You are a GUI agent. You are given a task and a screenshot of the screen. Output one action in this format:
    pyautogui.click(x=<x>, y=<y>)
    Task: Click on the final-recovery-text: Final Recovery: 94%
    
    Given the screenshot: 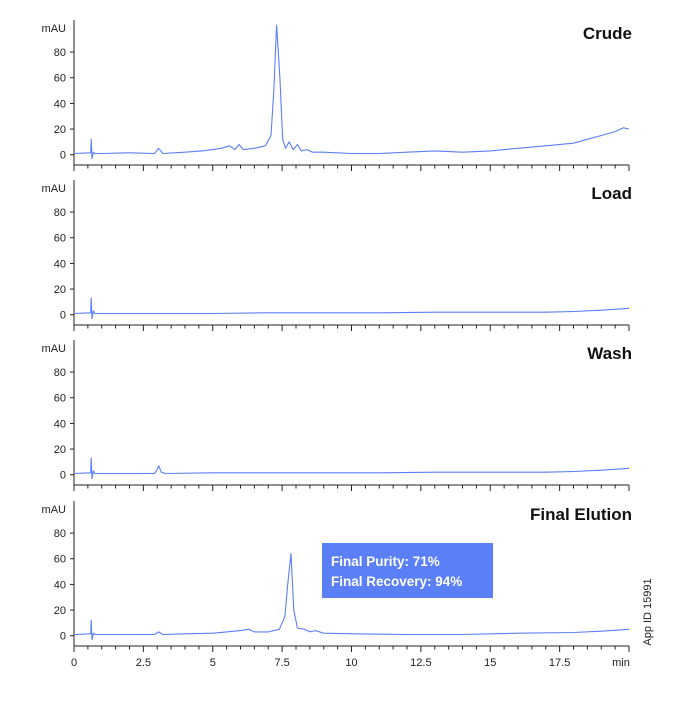 What is the action you would take?
    pyautogui.click(x=397, y=581)
    